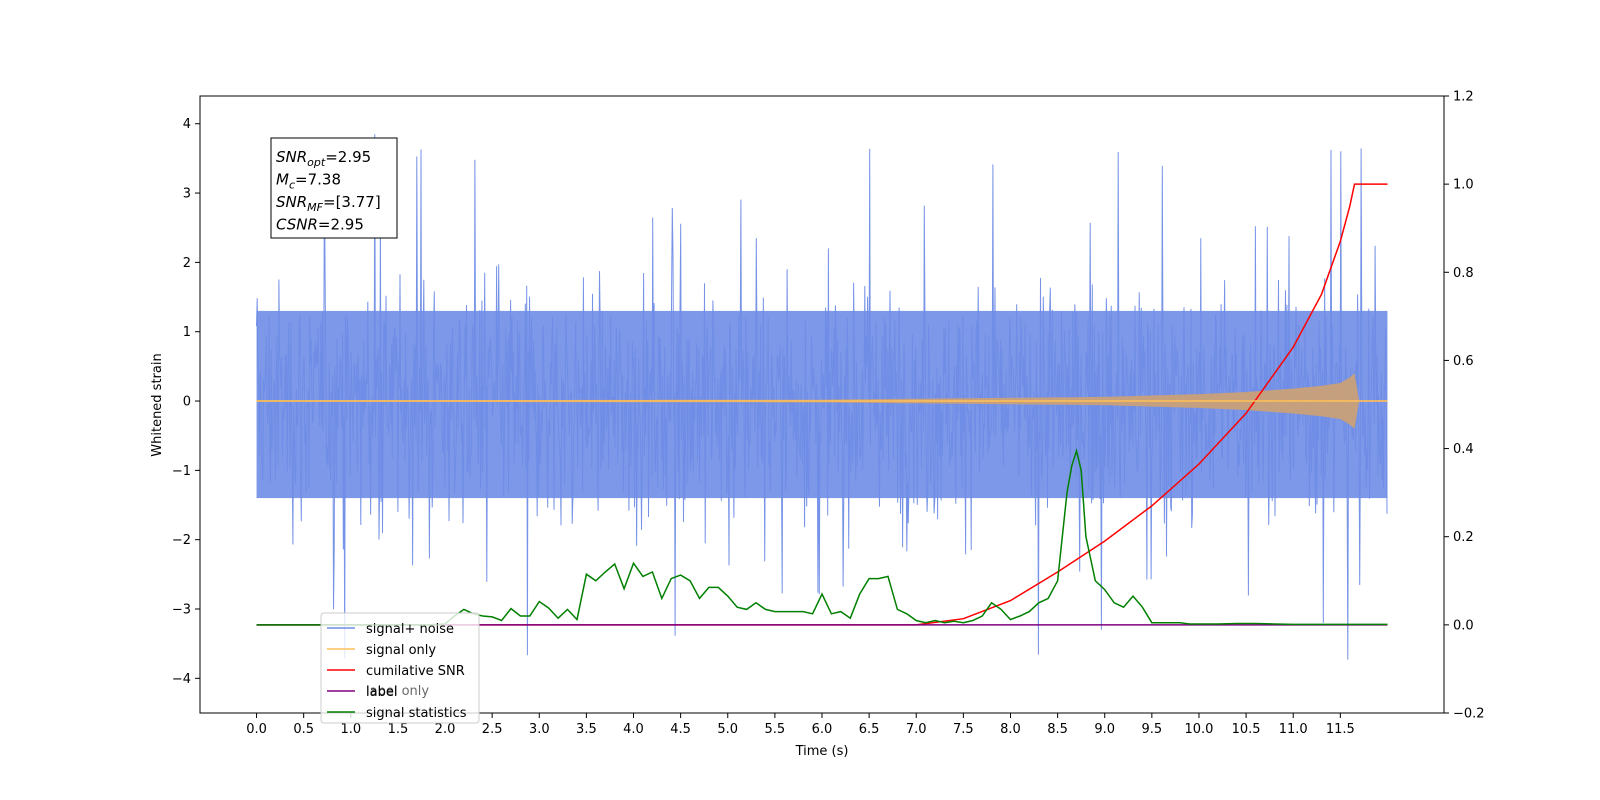  I want to click on x-tick-label: 7.0, so click(916, 729).